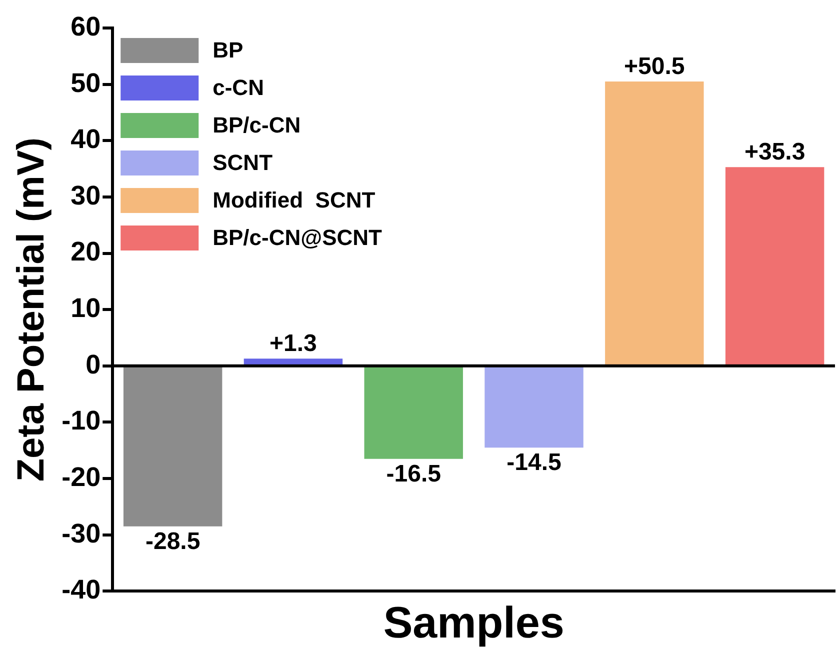  I want to click on legend-label: BP/c-CN@SCNT, so click(297, 237).